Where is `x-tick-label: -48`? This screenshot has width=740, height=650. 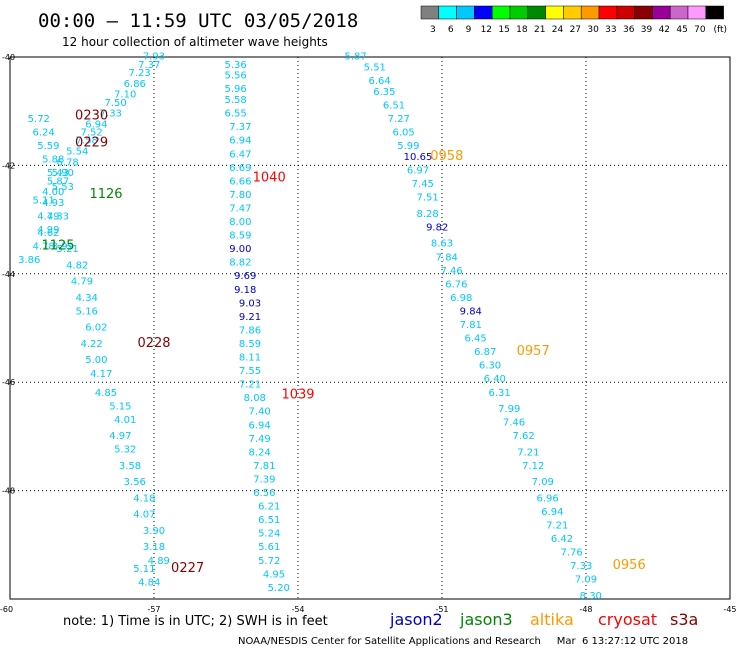
x-tick-label: -48 is located at coordinates (585, 609).